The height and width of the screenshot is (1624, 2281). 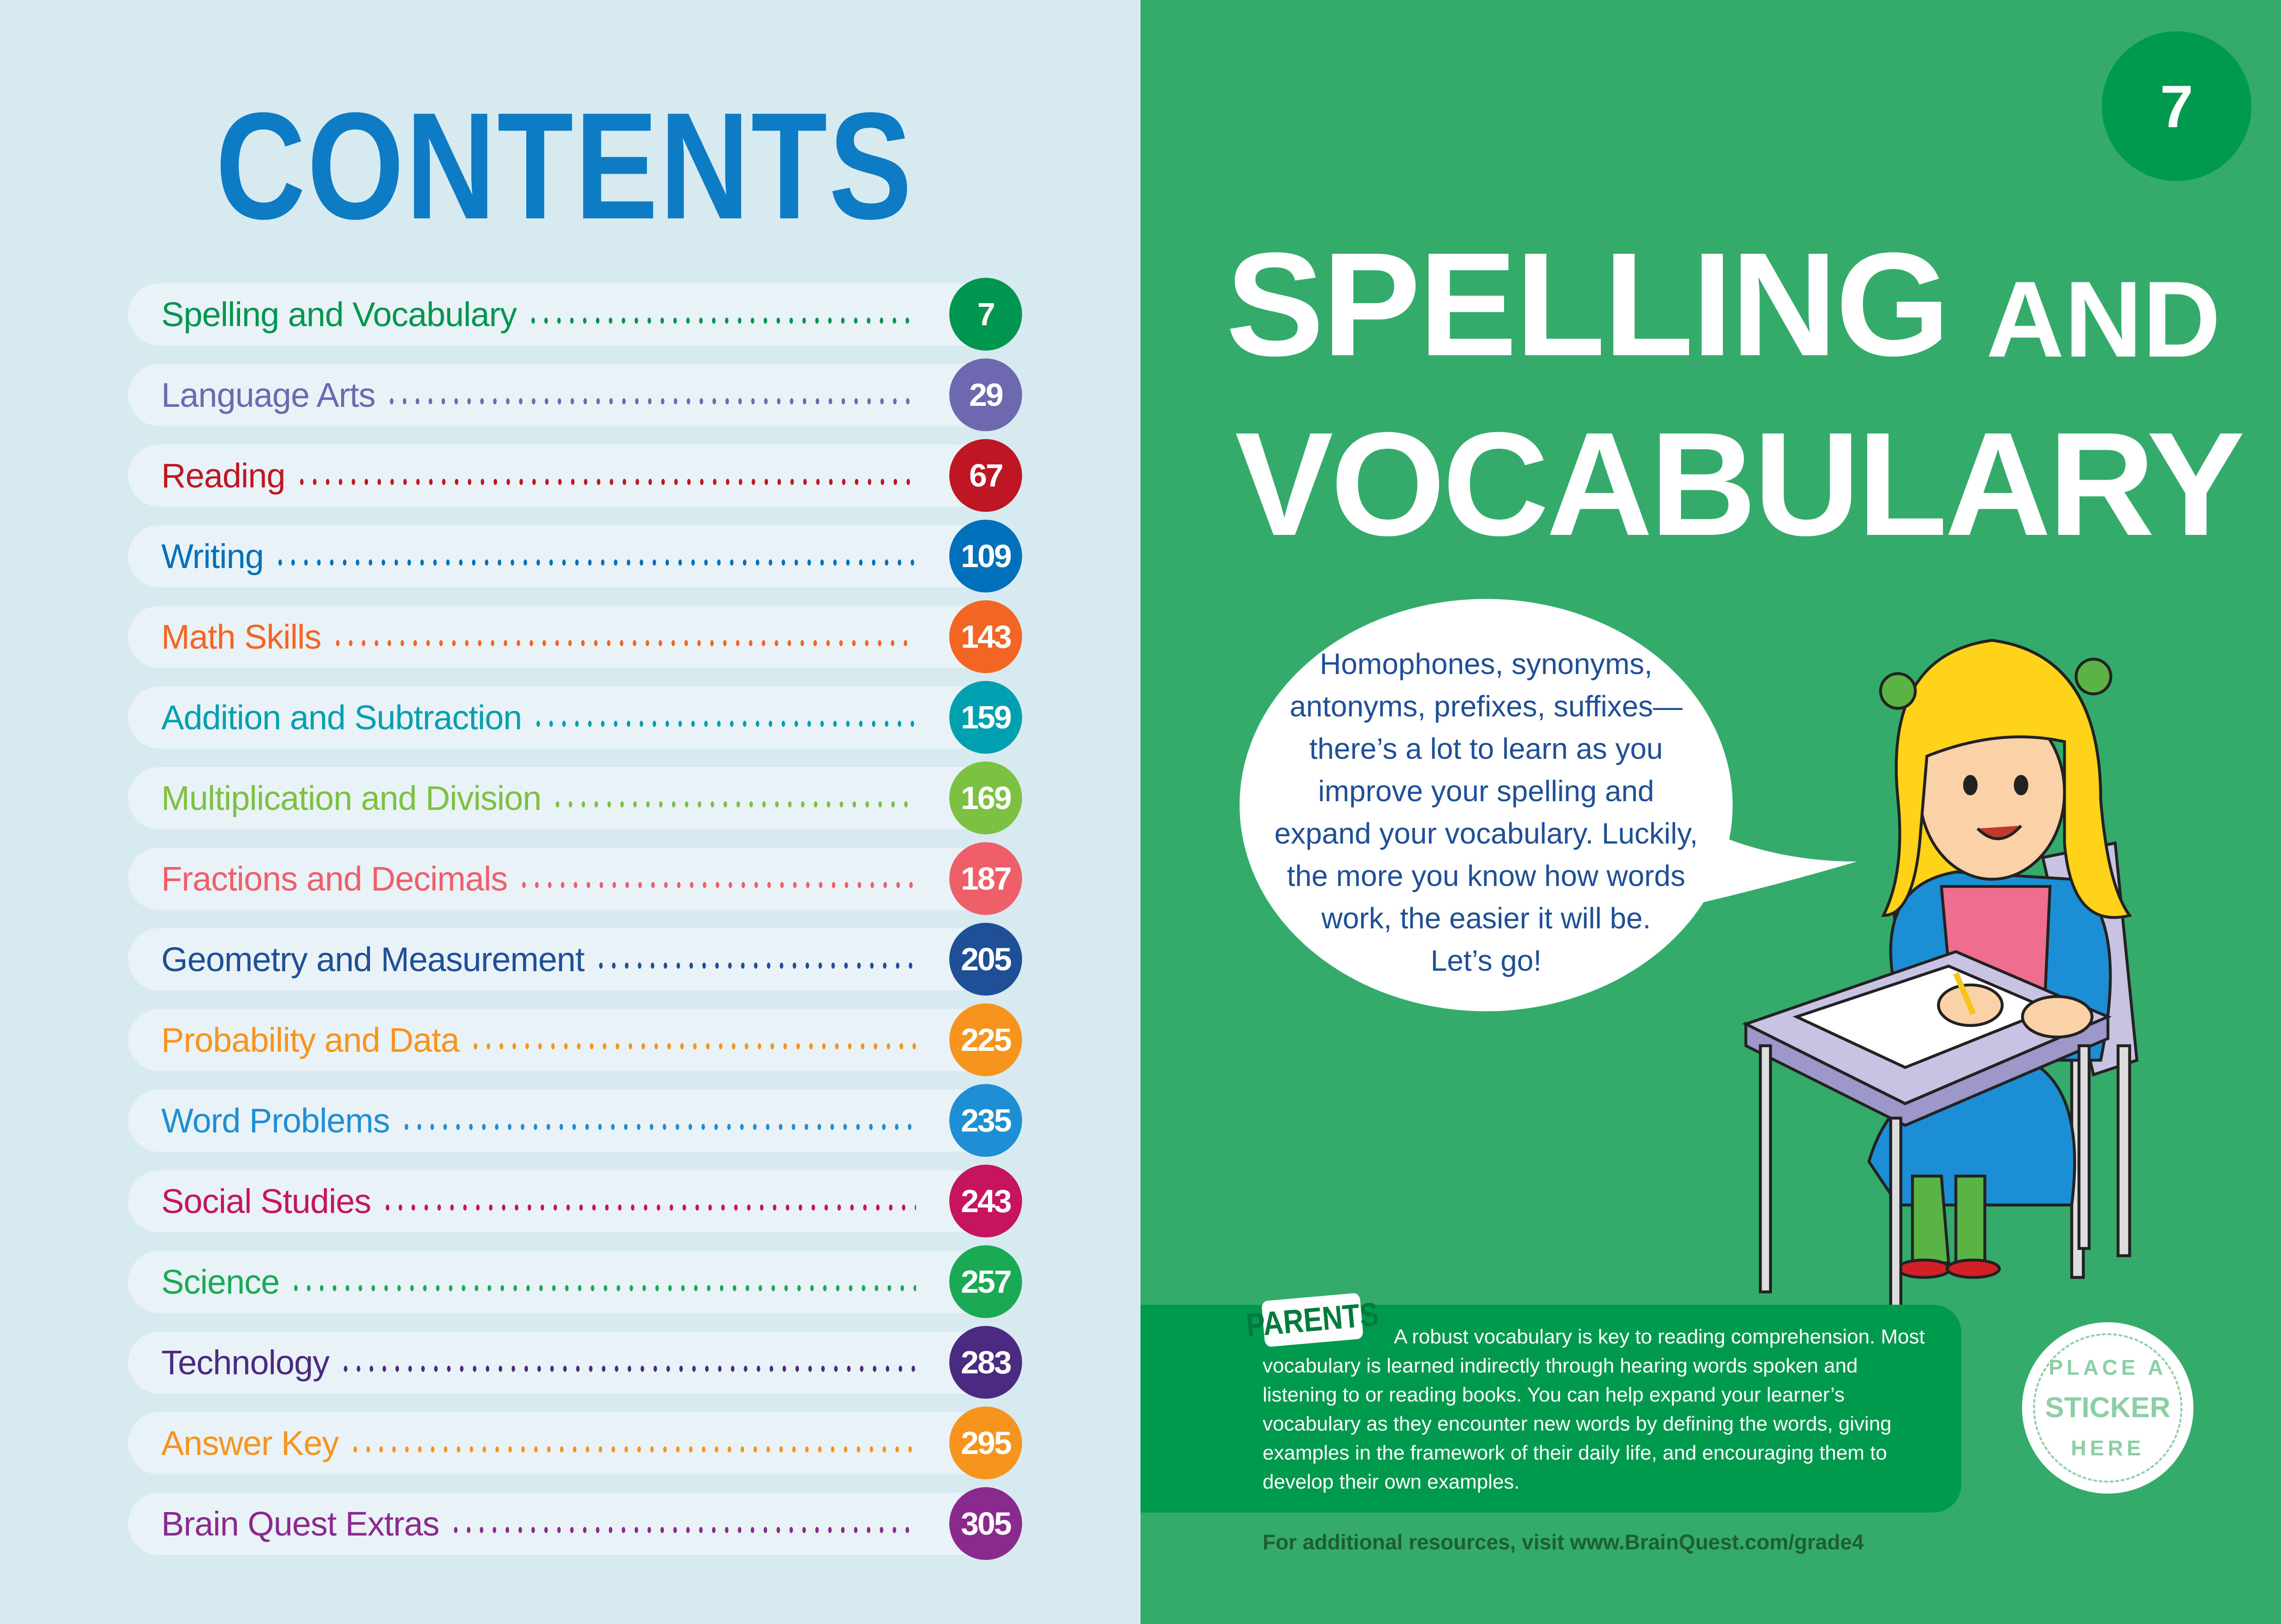 I want to click on speech-bubble, so click(x=1486, y=805).